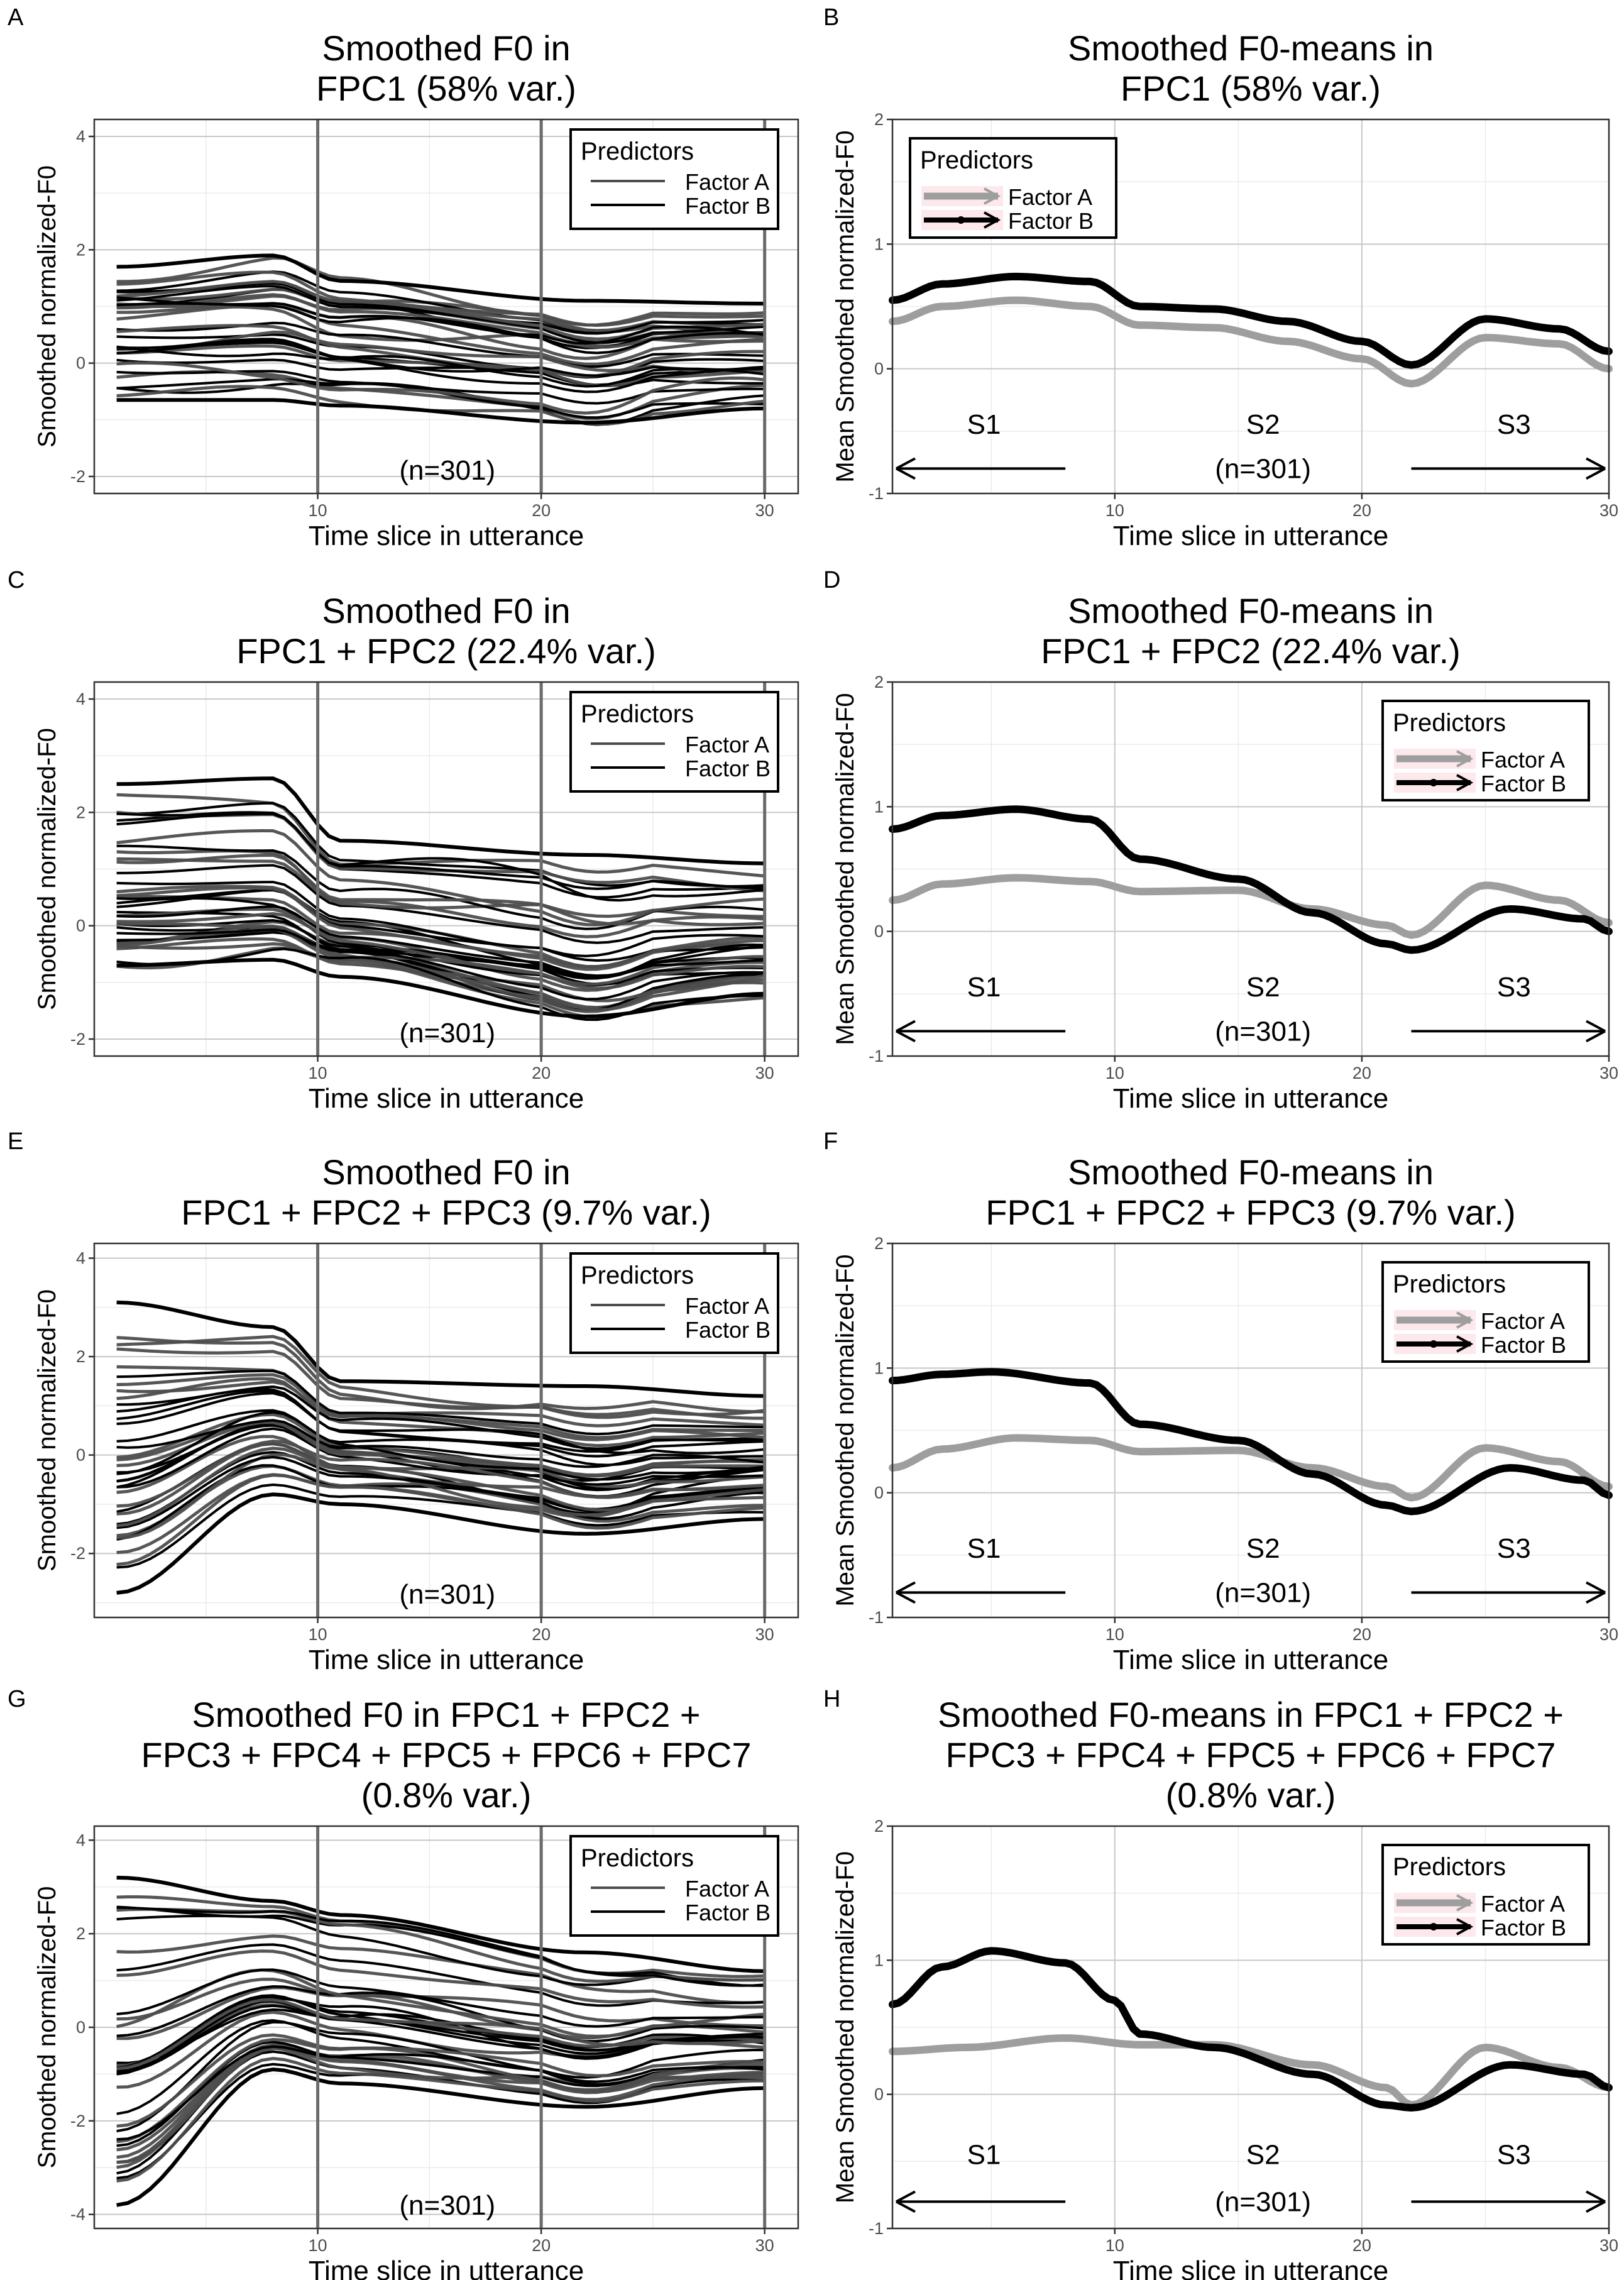  I want to click on chart-title-line: Smoothed F0 in FPC1 + FPC2 +, so click(446, 1714).